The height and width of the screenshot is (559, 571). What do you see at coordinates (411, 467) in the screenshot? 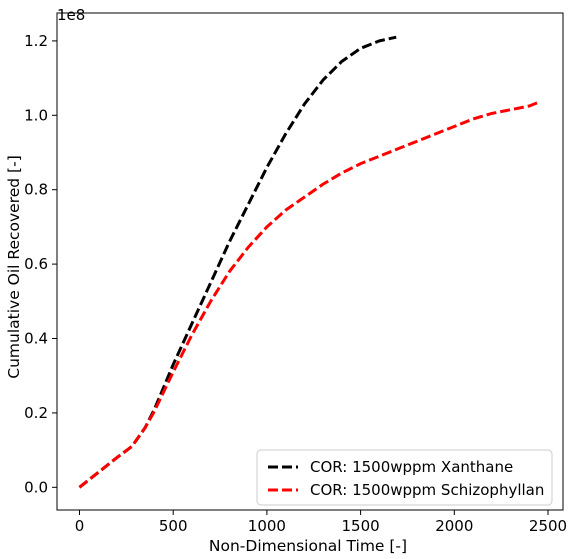
I see `legend-label-xanthane: COR: 1500wppm Xanthane` at bounding box center [411, 467].